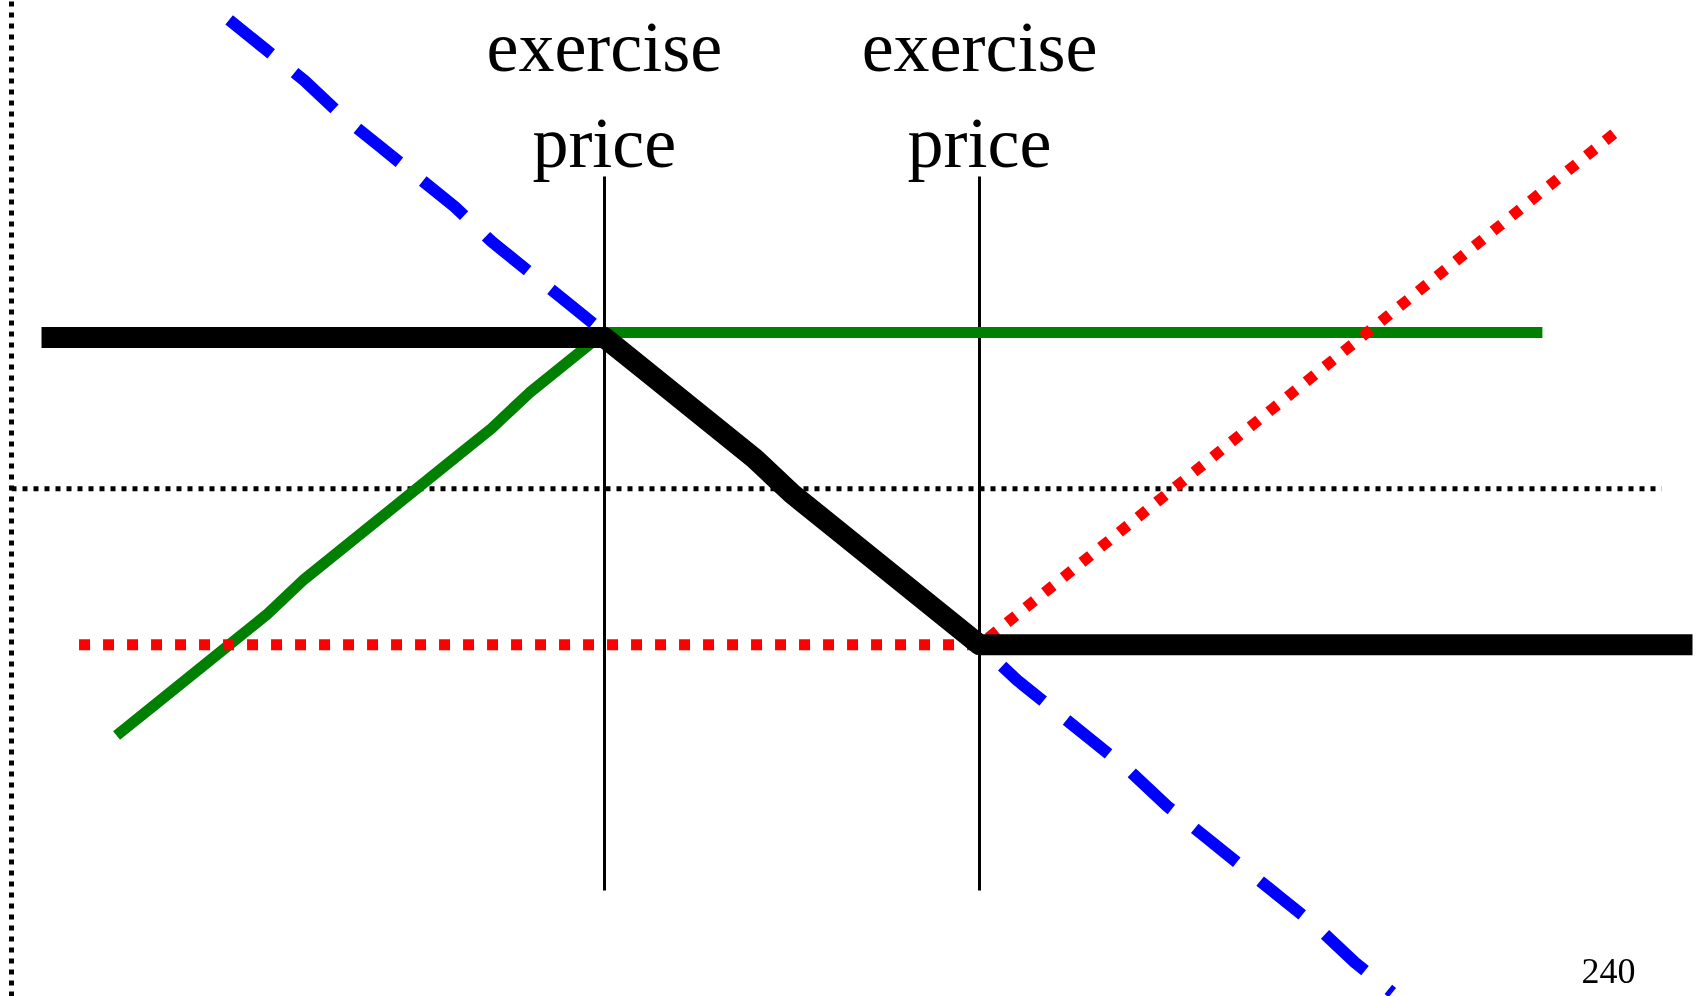 This screenshot has width=1707, height=996. Describe the element at coordinates (1608, 970) in the screenshot. I see `annotation: 240` at that location.